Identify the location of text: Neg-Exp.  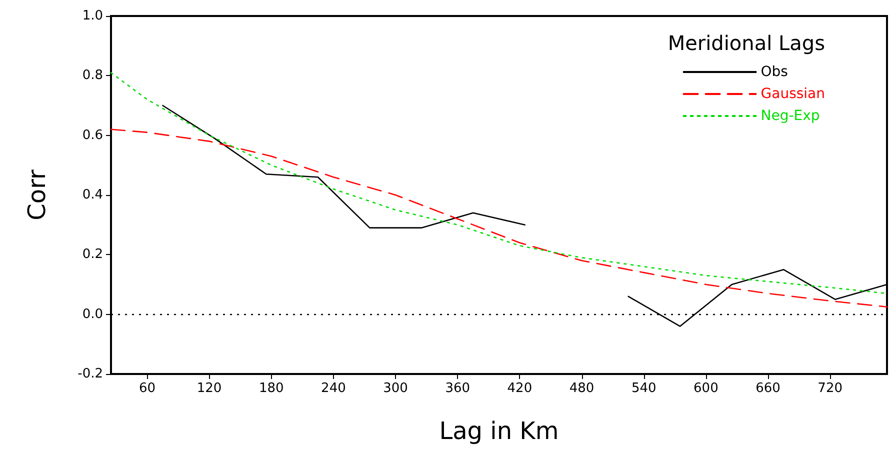
(790, 116).